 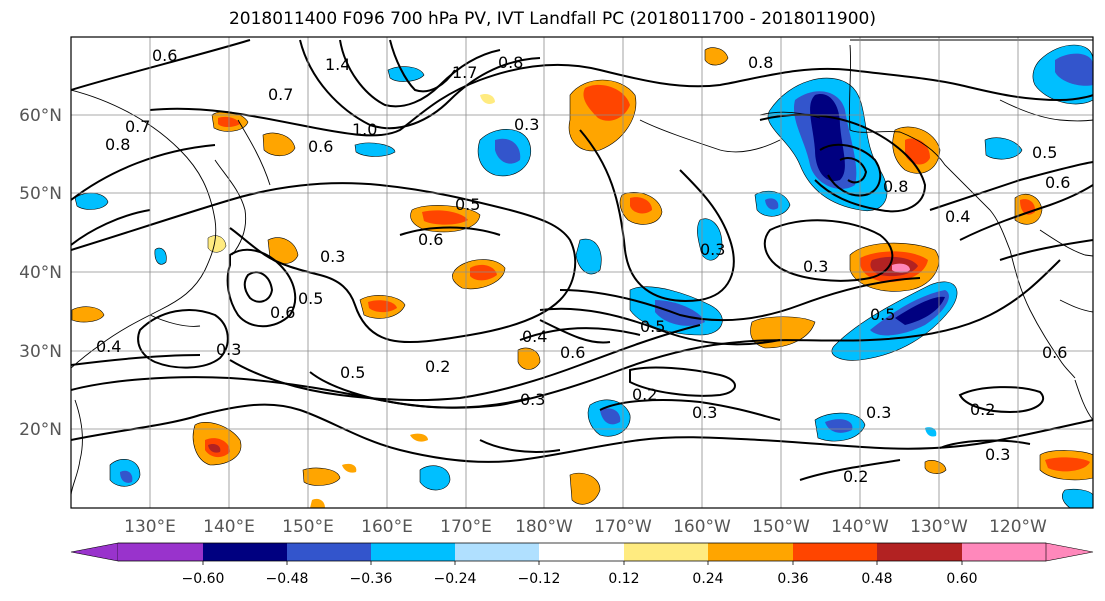 I want to click on colorbar-tick-label: −0.12, so click(x=539, y=579).